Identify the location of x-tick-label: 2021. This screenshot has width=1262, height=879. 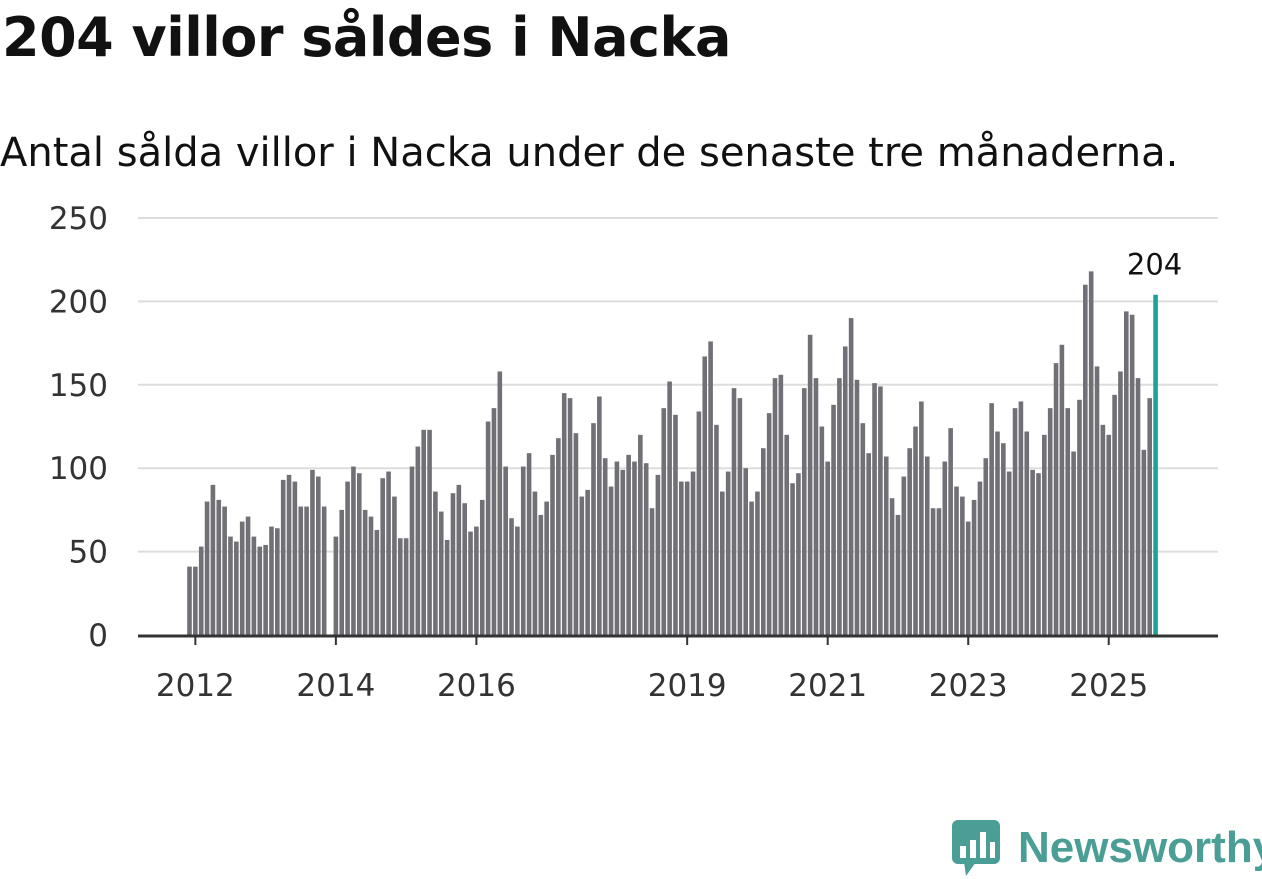
(827, 686).